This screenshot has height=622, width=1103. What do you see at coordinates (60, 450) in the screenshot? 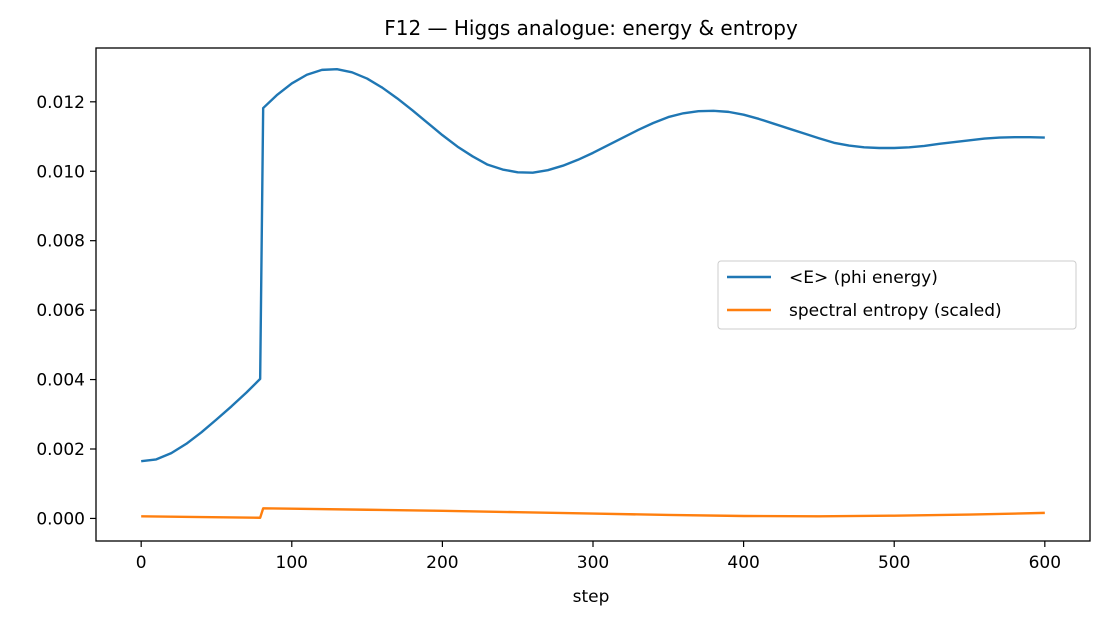
I see `y-tick-label: 0.002` at bounding box center [60, 450].